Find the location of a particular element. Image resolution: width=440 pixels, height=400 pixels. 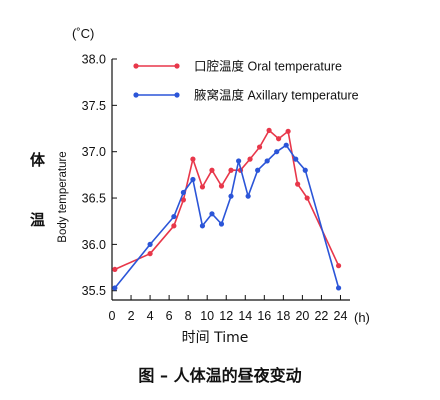

y-unit-label: (˚C) is located at coordinates (83, 33).